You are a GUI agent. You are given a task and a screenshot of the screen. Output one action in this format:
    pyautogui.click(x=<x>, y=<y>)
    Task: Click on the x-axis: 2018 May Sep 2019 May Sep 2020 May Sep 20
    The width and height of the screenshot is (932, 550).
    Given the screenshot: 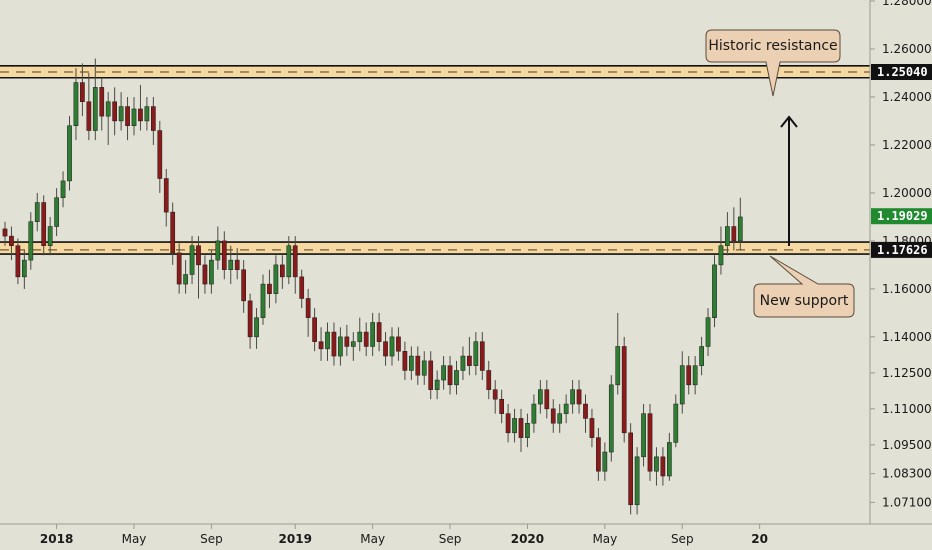 What is the action you would take?
    pyautogui.click(x=466, y=534)
    